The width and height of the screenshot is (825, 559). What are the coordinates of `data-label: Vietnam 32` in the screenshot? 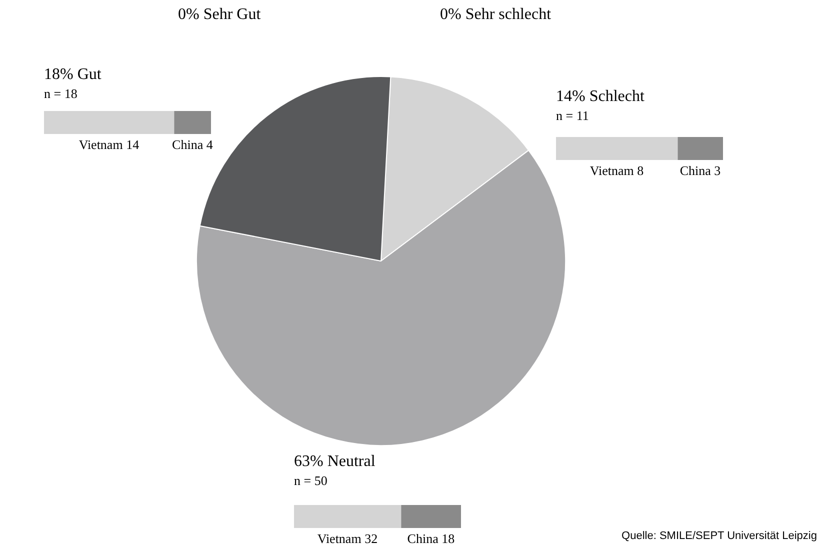 It's located at (347, 538).